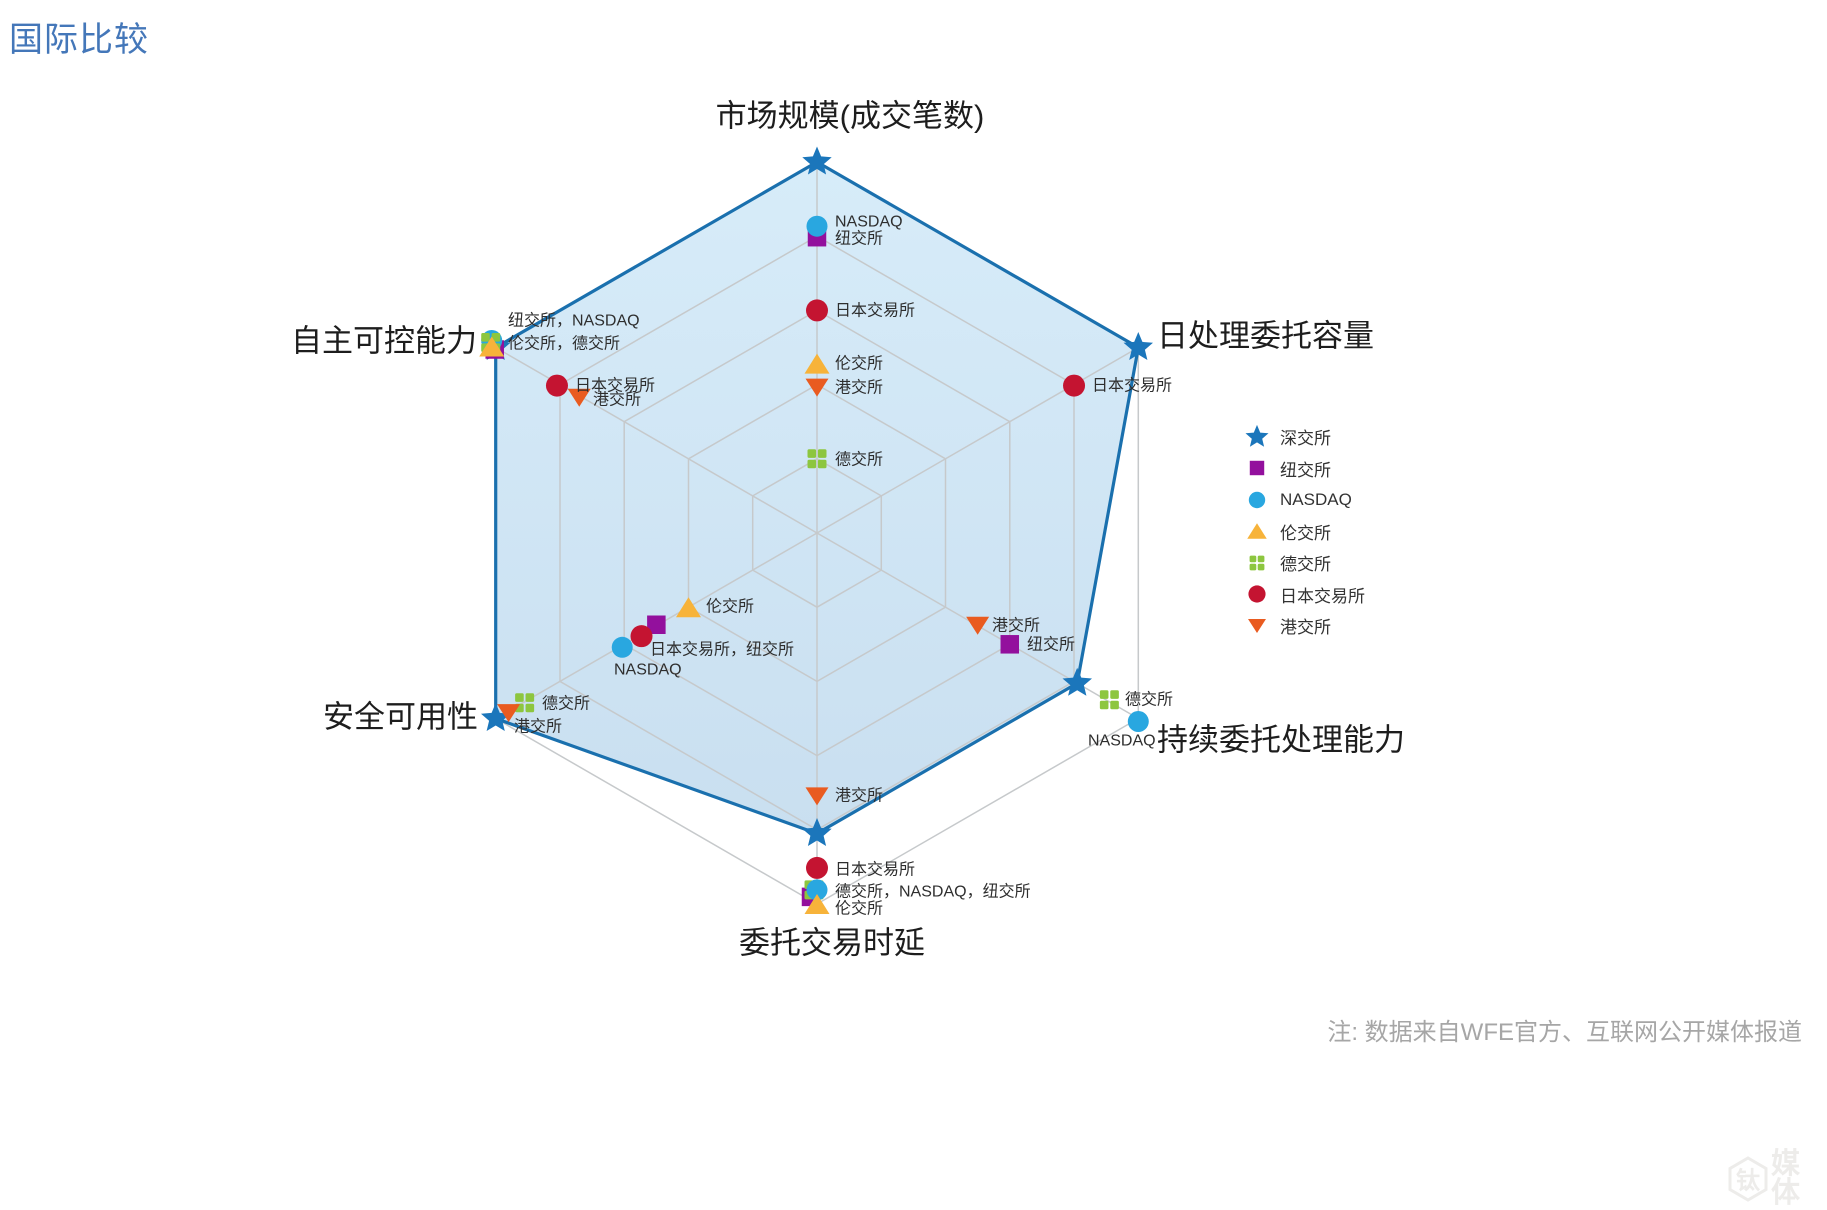  I want to click on marker-szse-axis4, so click(496, 717).